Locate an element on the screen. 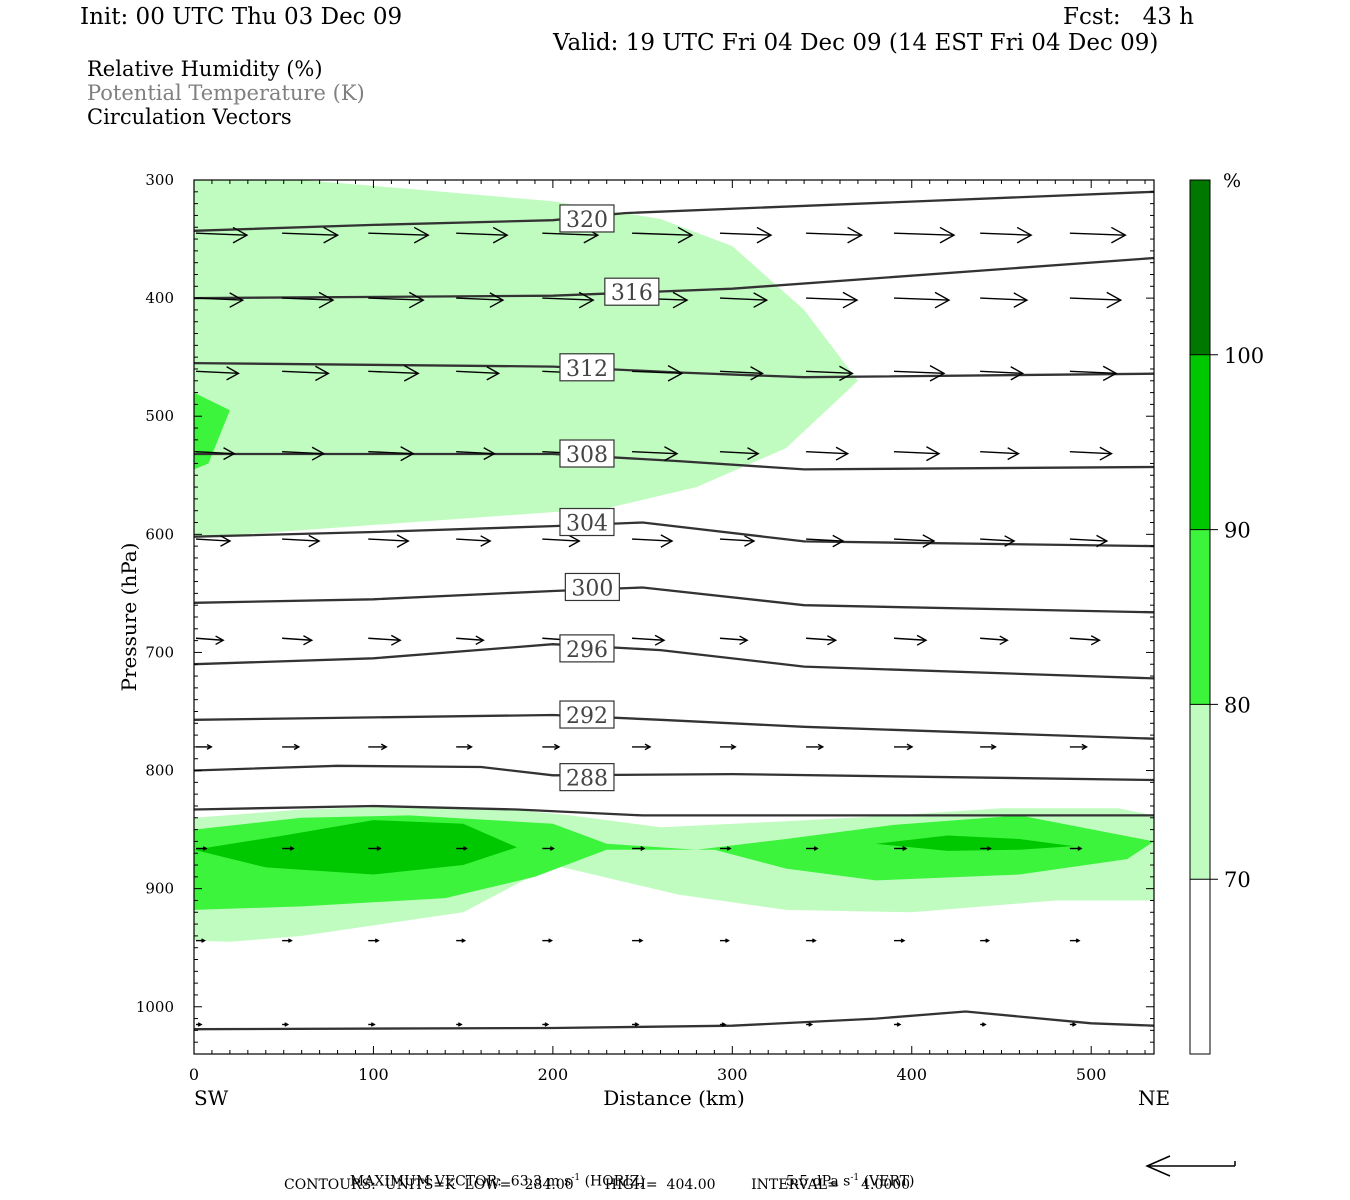  init-time: Init: 00 UTC Thu 03 Dec 09 is located at coordinates (241, 17).